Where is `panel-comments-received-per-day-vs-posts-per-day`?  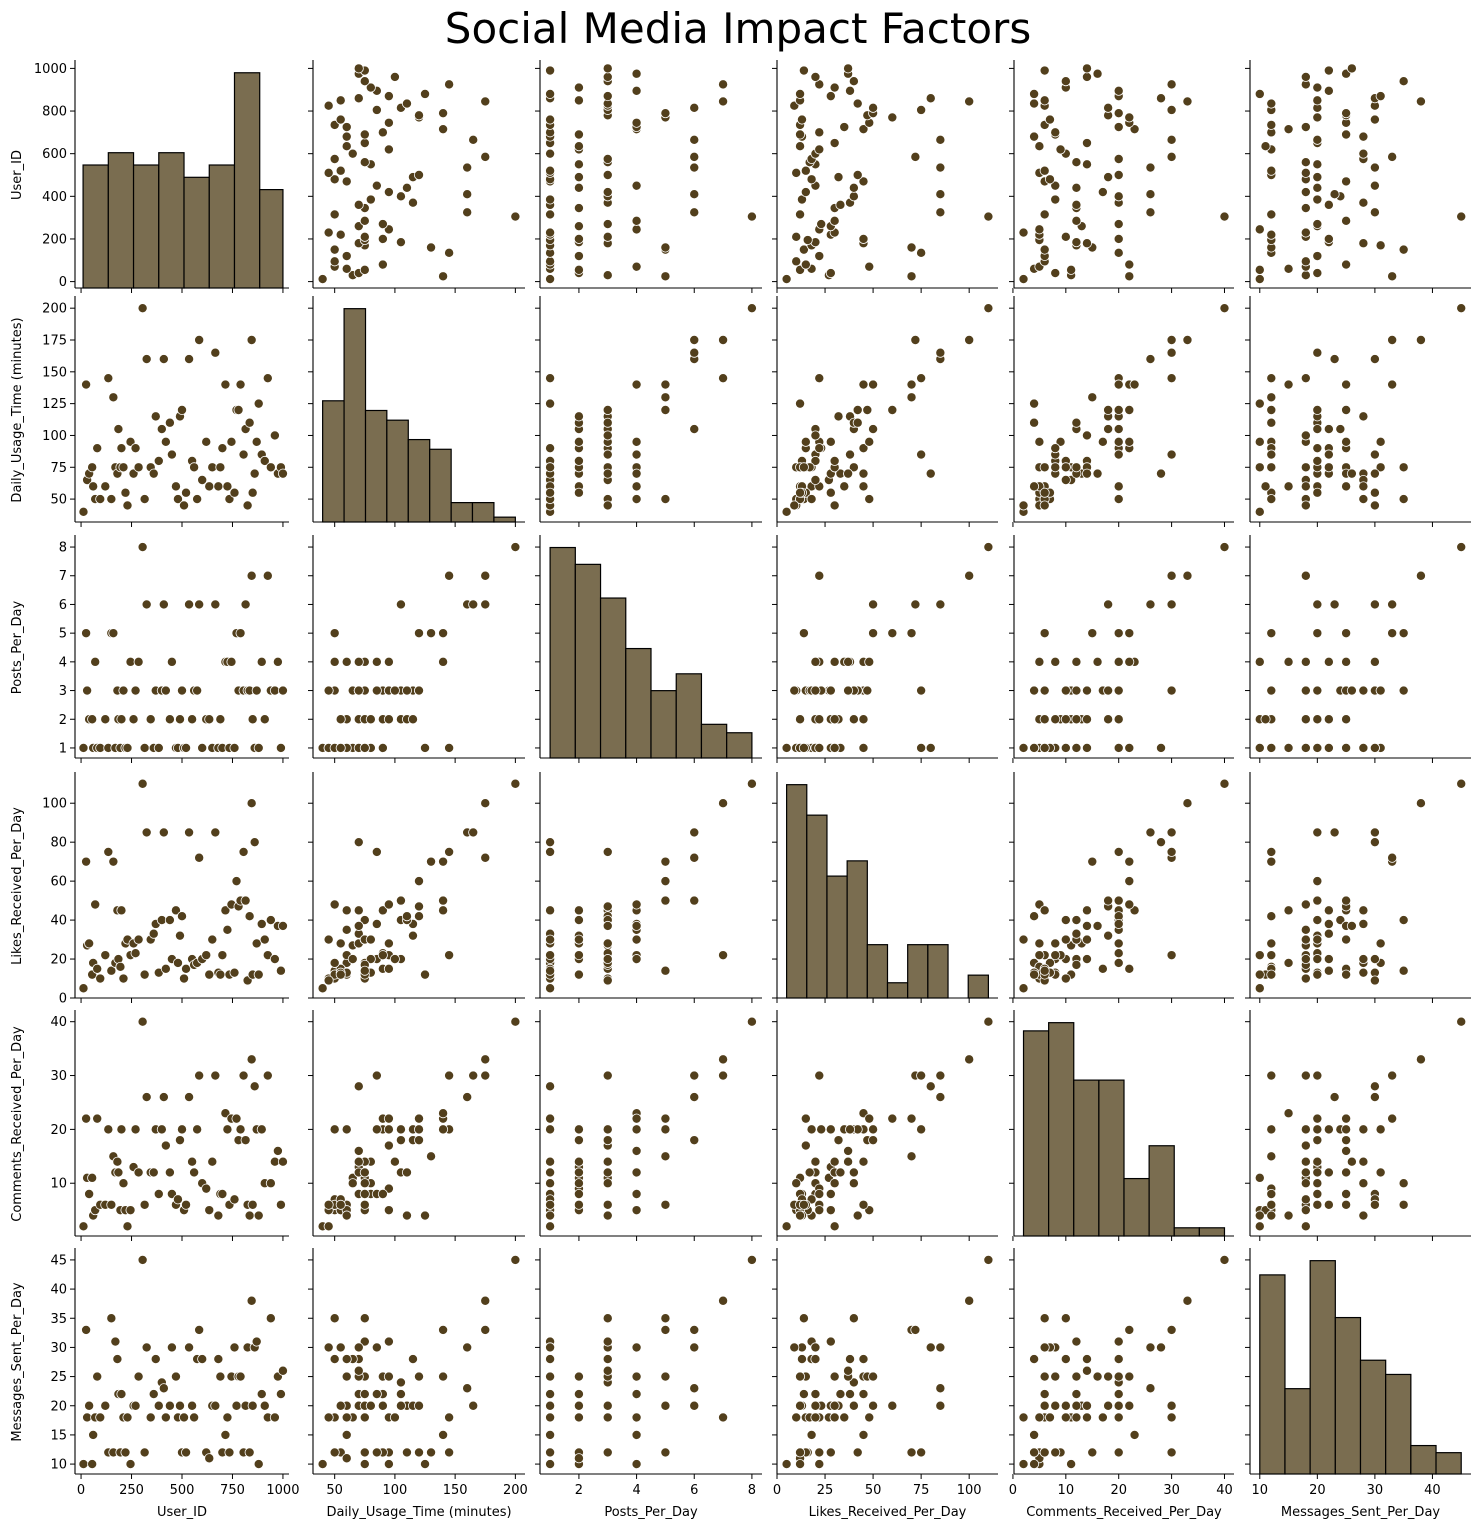
panel-comments-received-per-day-vs-posts-per-day is located at coordinates (648, 1125).